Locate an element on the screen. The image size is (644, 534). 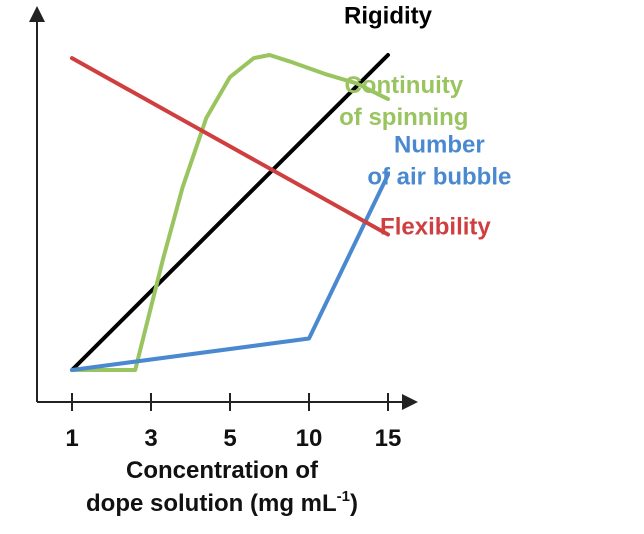
series-label-number-of-air-bubble-line-2: of air bubble is located at coordinates (439, 177).